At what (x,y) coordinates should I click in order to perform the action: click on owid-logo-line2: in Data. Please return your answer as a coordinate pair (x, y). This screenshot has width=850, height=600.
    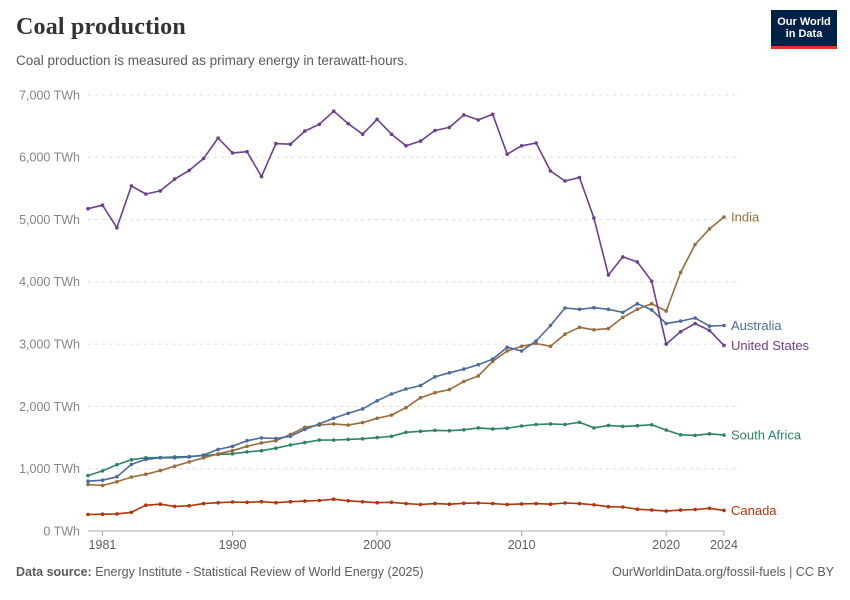
    Looking at the image, I should click on (804, 34).